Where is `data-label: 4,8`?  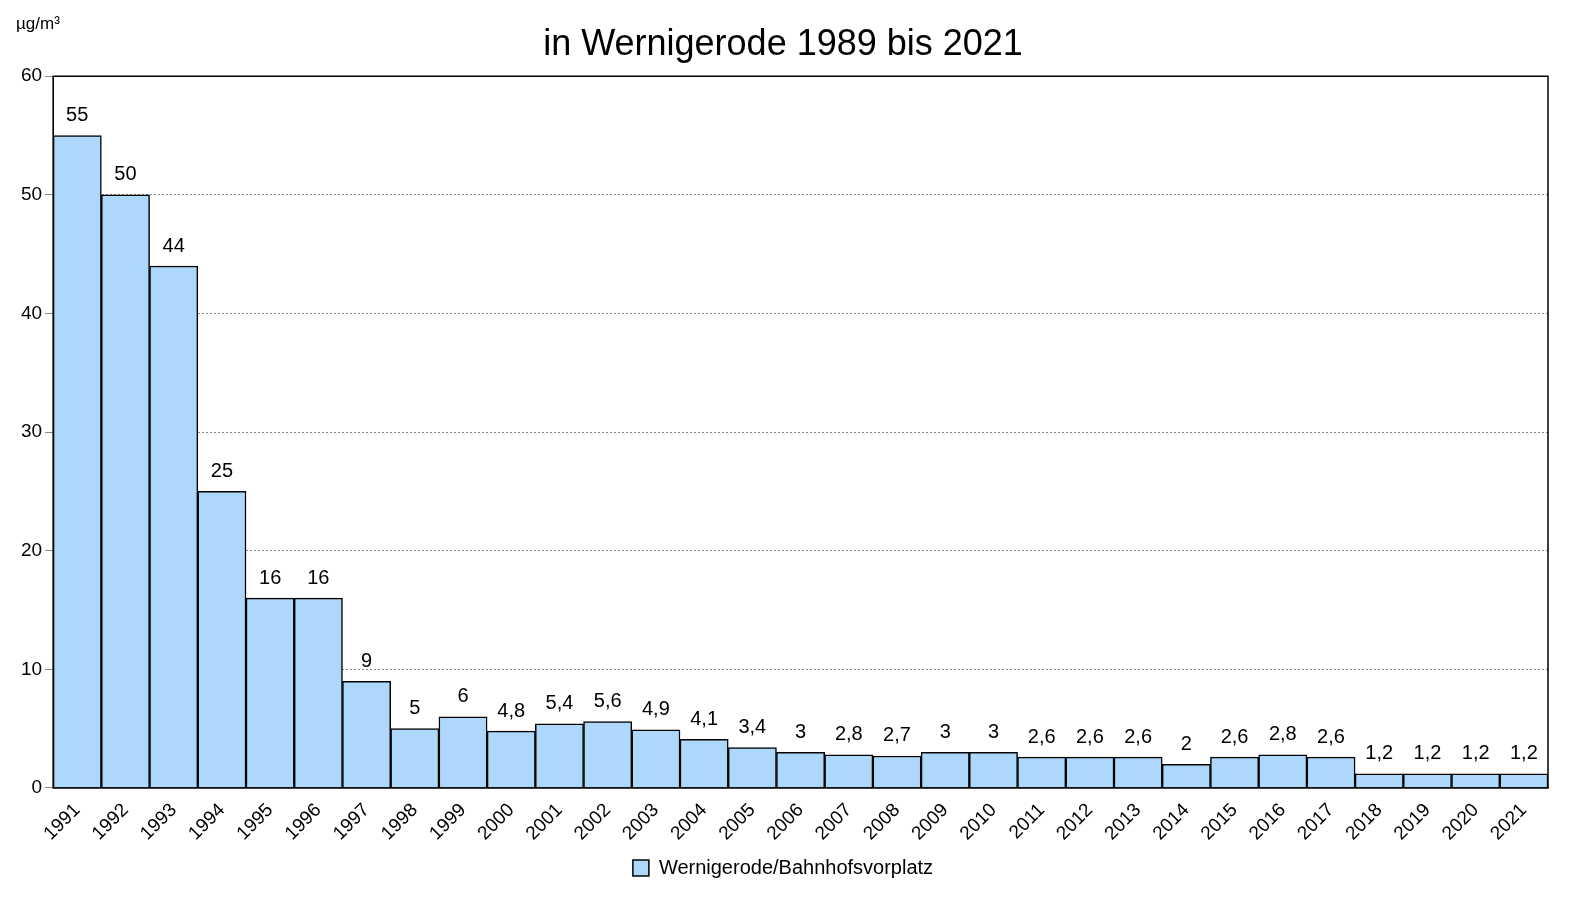 data-label: 4,8 is located at coordinates (511, 709).